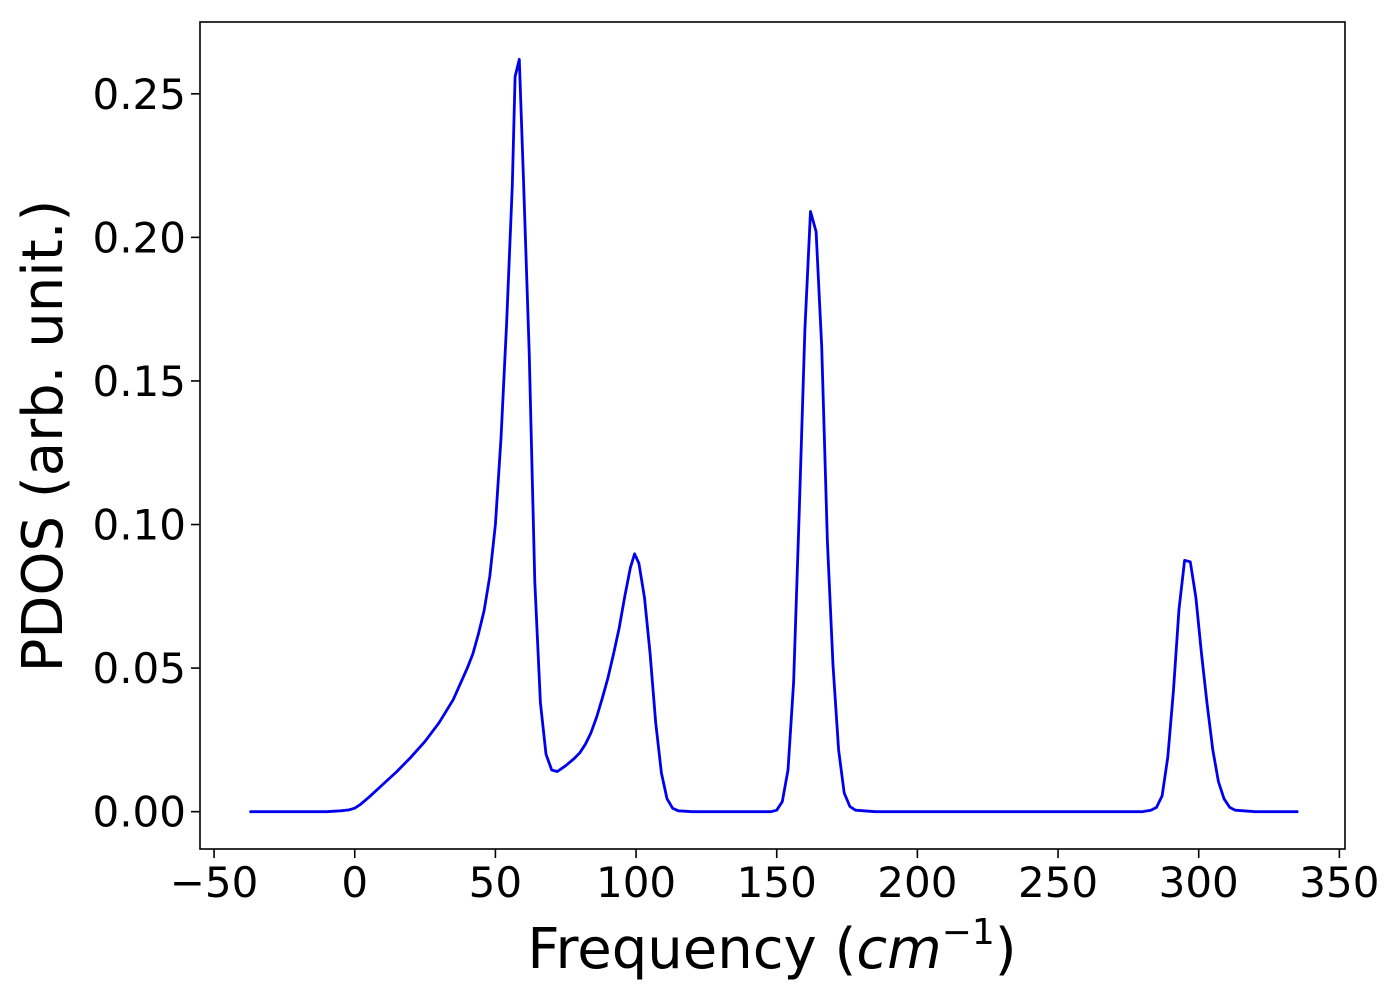 The width and height of the screenshot is (1400, 1004). Describe the element at coordinates (139, 668) in the screenshot. I see `y-tick-label: 0.05` at that location.